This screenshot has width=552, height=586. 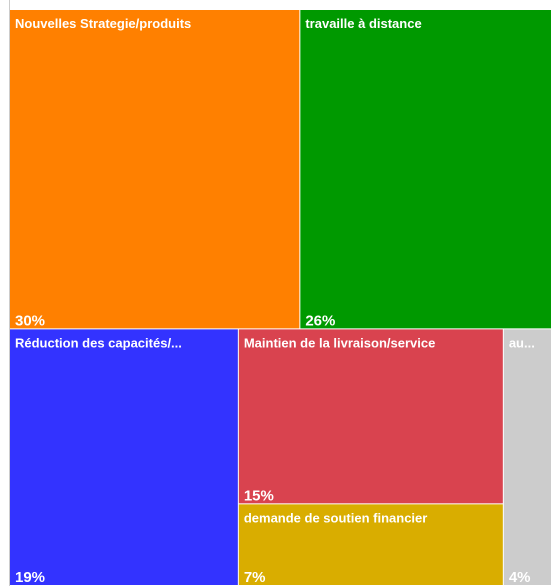 I want to click on value-label: 26%, so click(x=320, y=320).